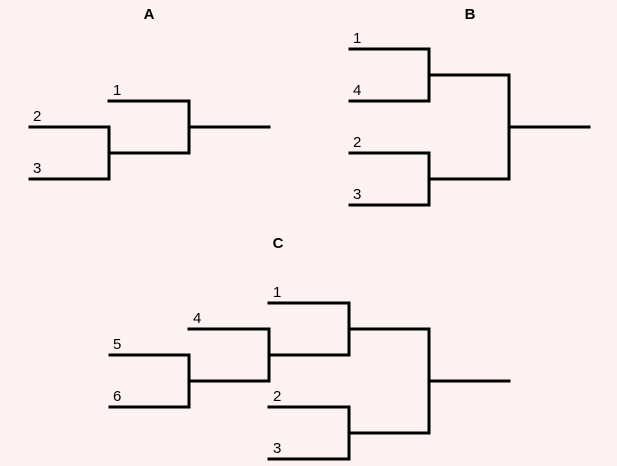  Describe the element at coordinates (357, 142) in the screenshot. I see `bracket-b-seed-2: 2` at that location.